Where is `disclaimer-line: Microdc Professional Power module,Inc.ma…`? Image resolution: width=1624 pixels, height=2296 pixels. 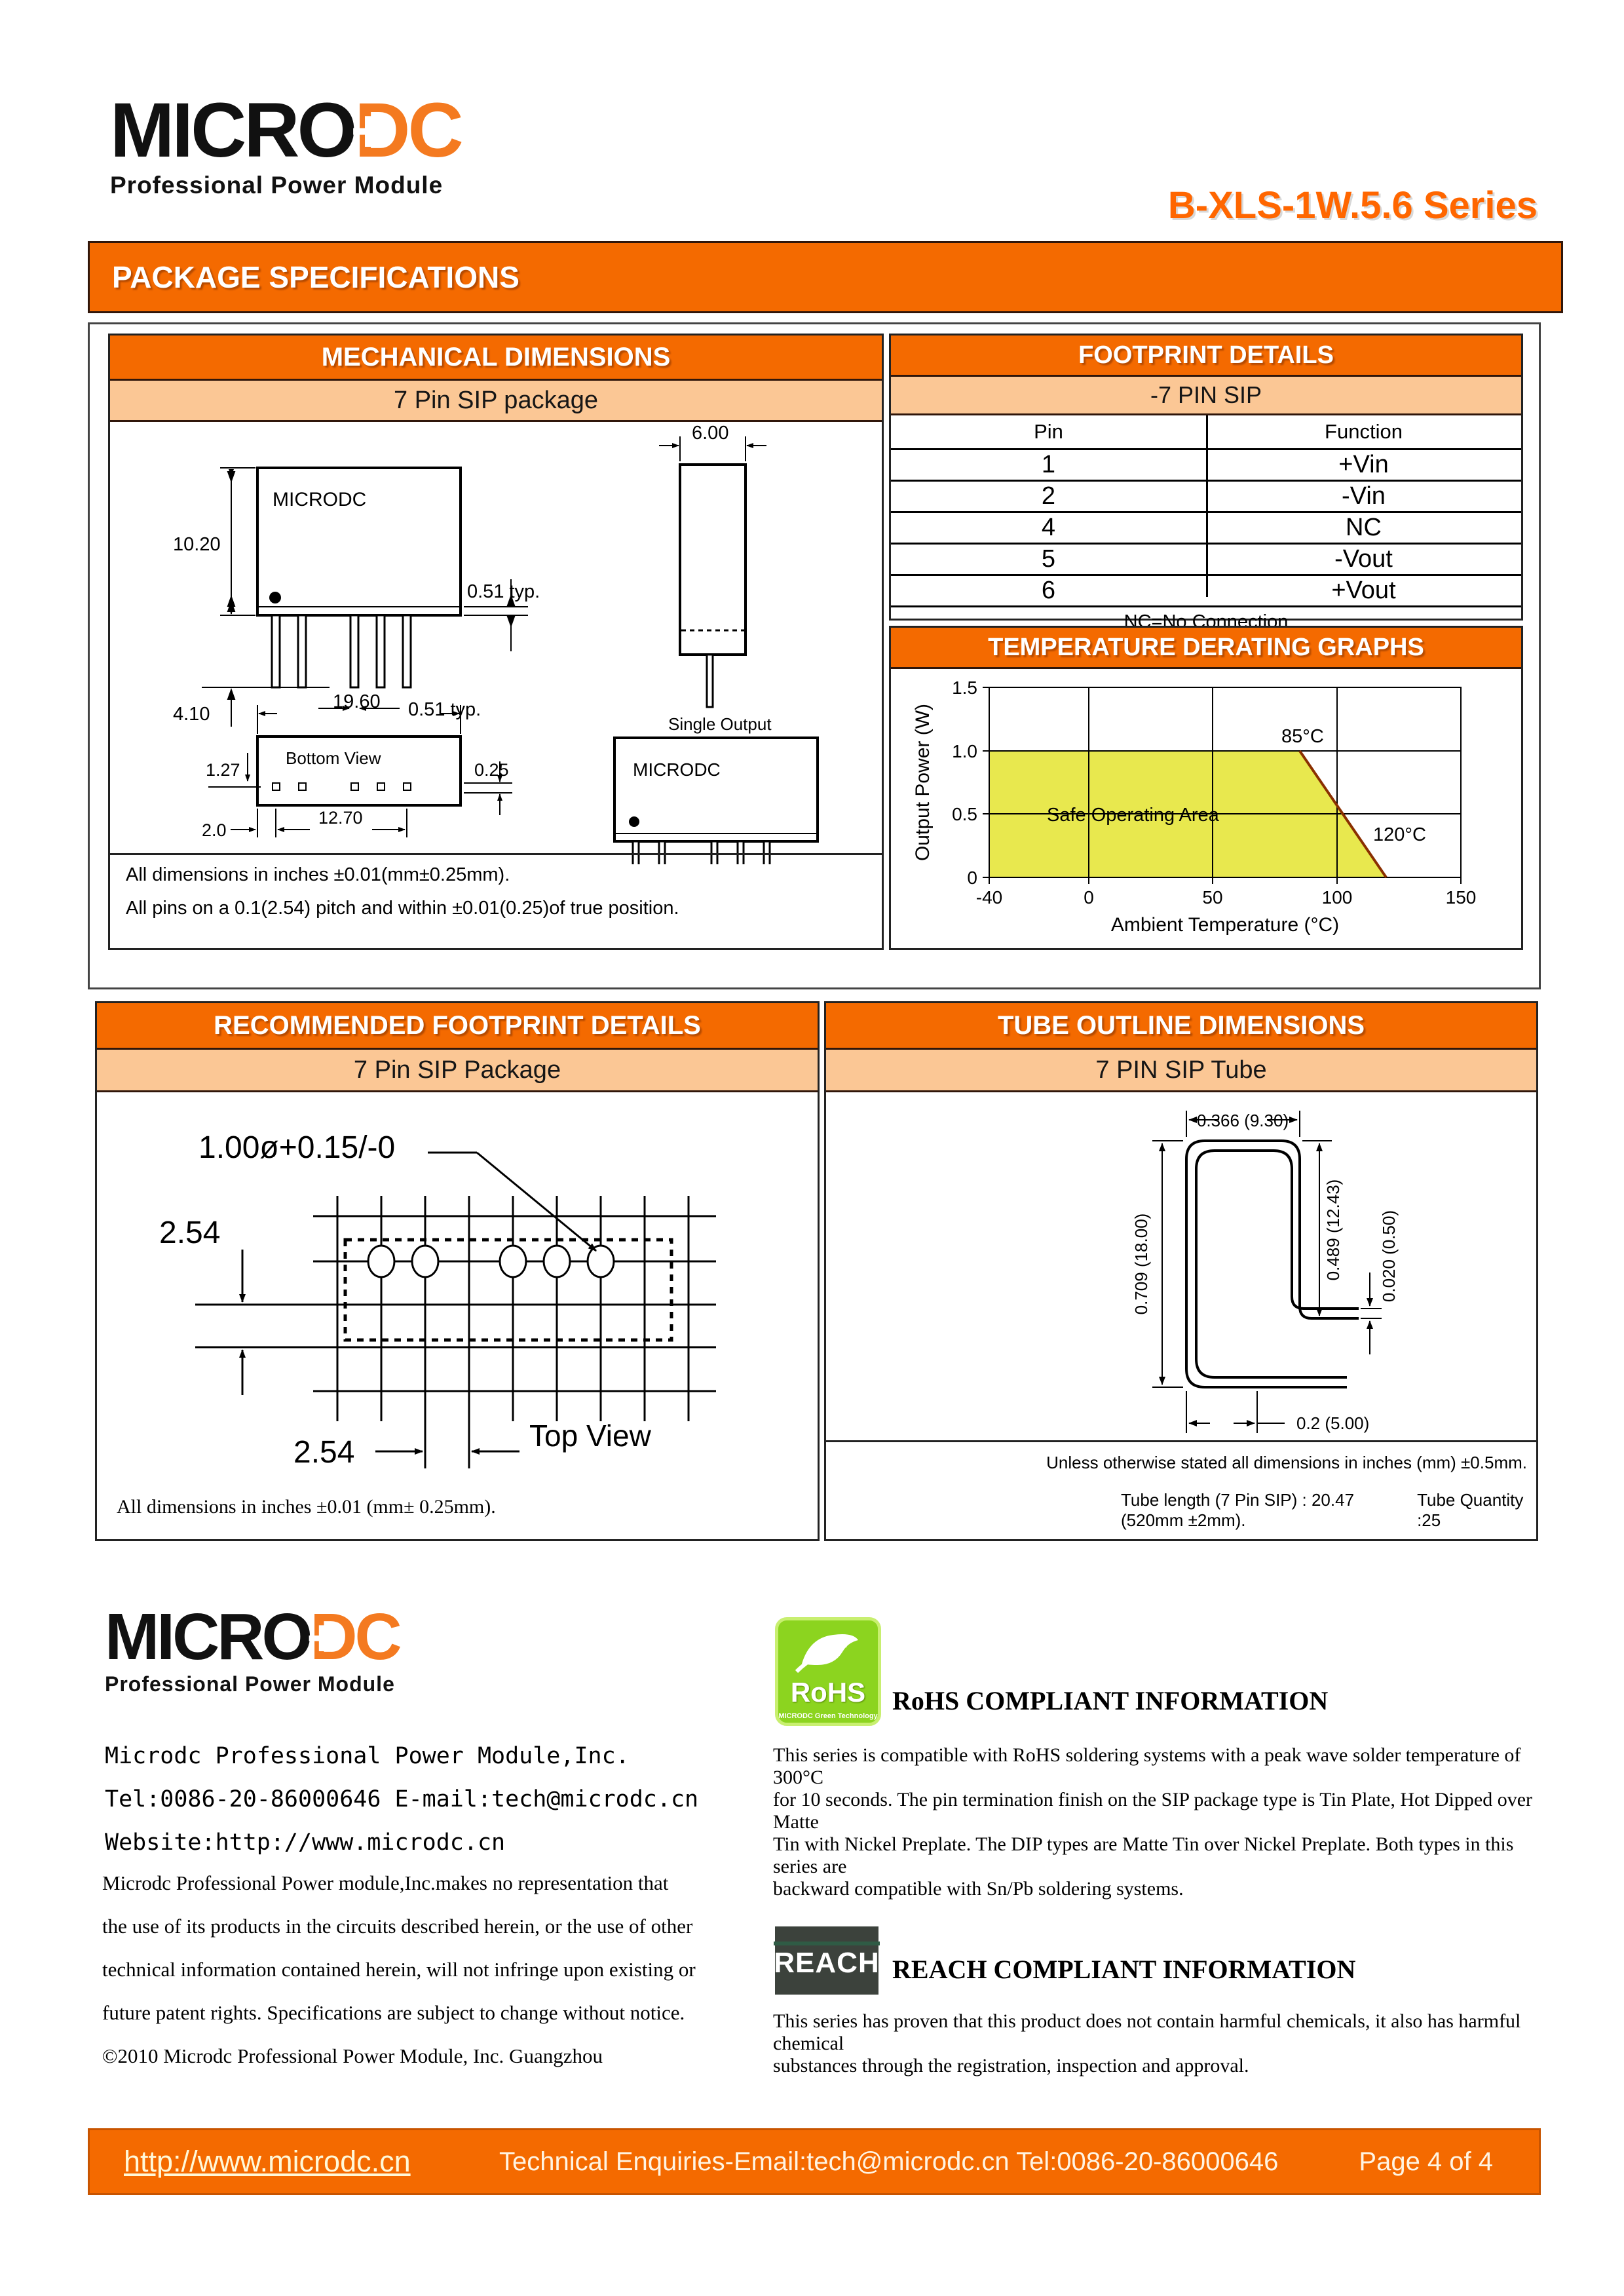
disclaimer-line: Microdc Professional Power module,Inc.ma… is located at coordinates (385, 1882).